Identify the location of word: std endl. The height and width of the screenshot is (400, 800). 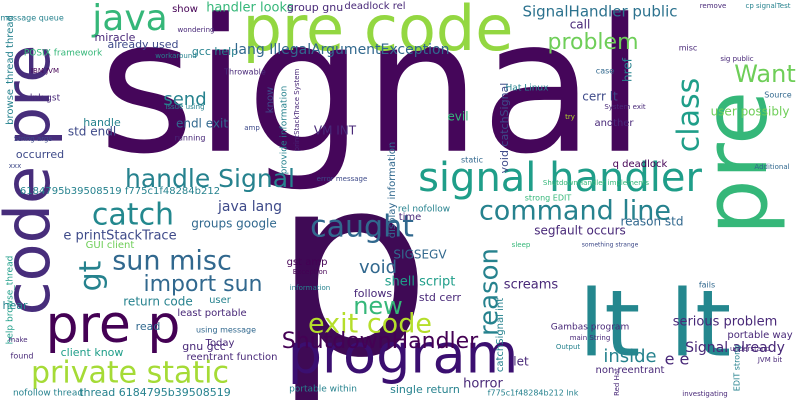
(92, 132).